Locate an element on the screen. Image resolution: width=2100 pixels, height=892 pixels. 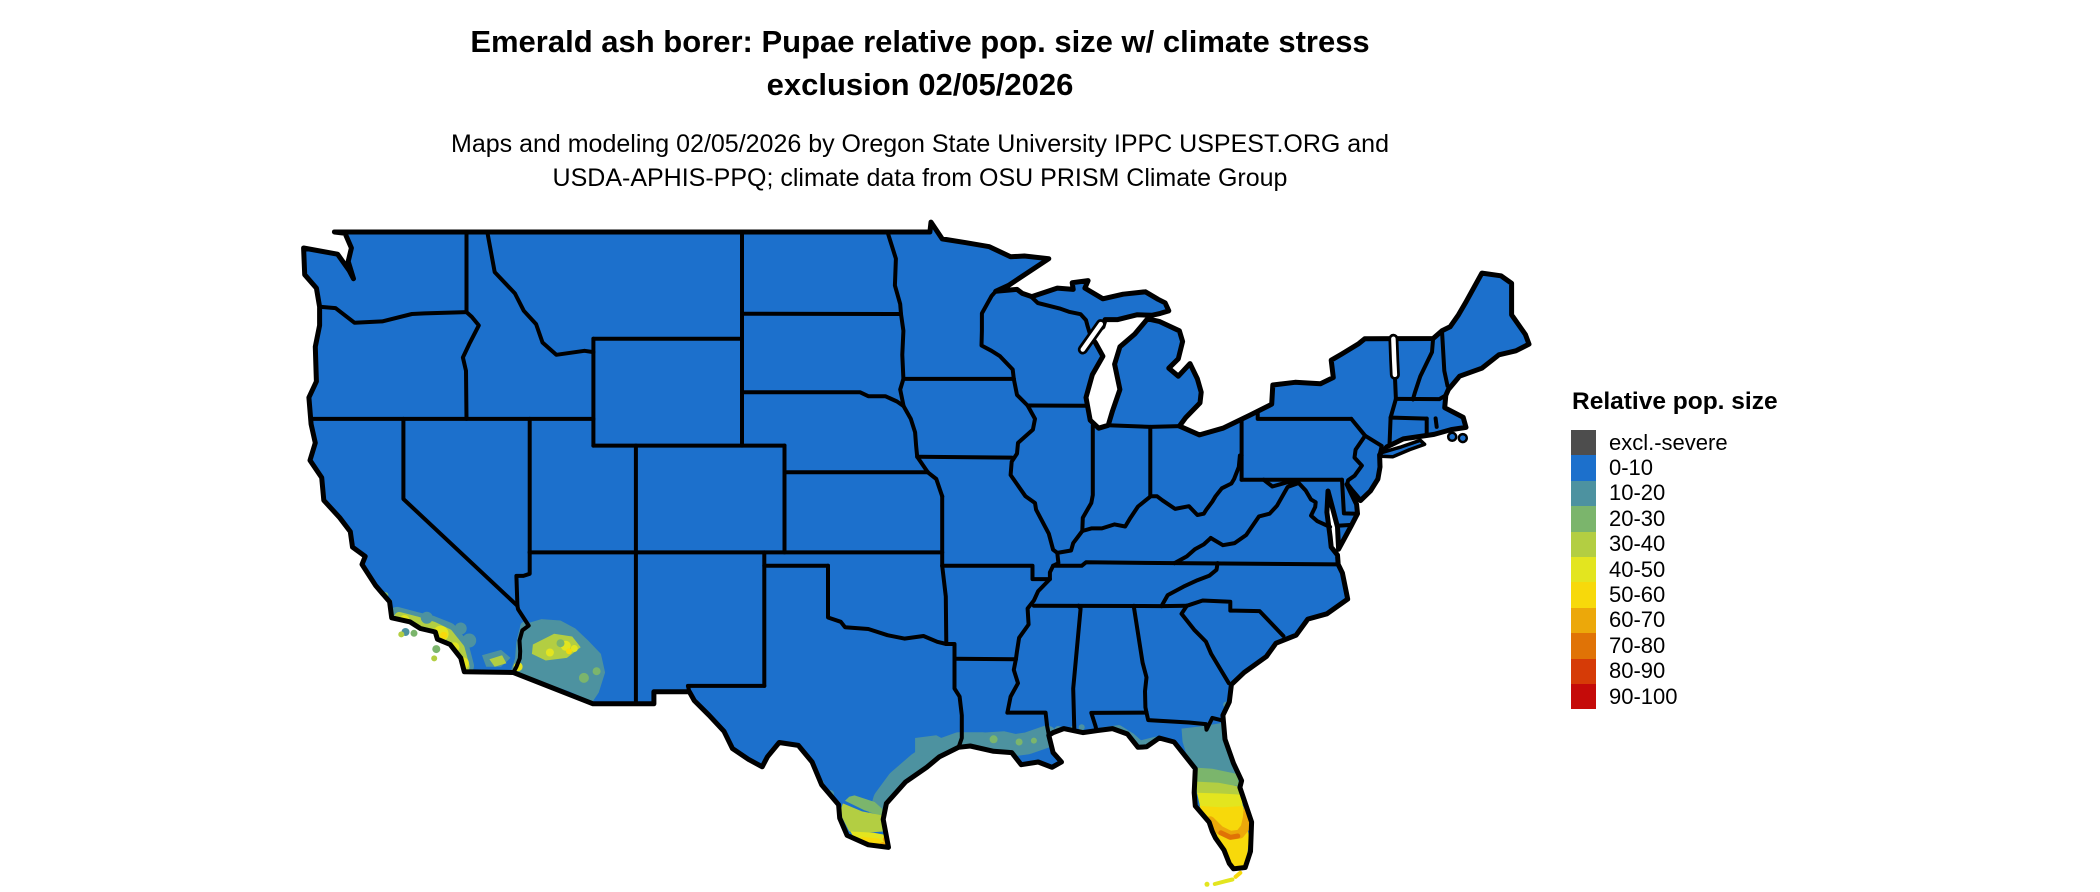
offshore-raster-layer is located at coordinates (820, 757).